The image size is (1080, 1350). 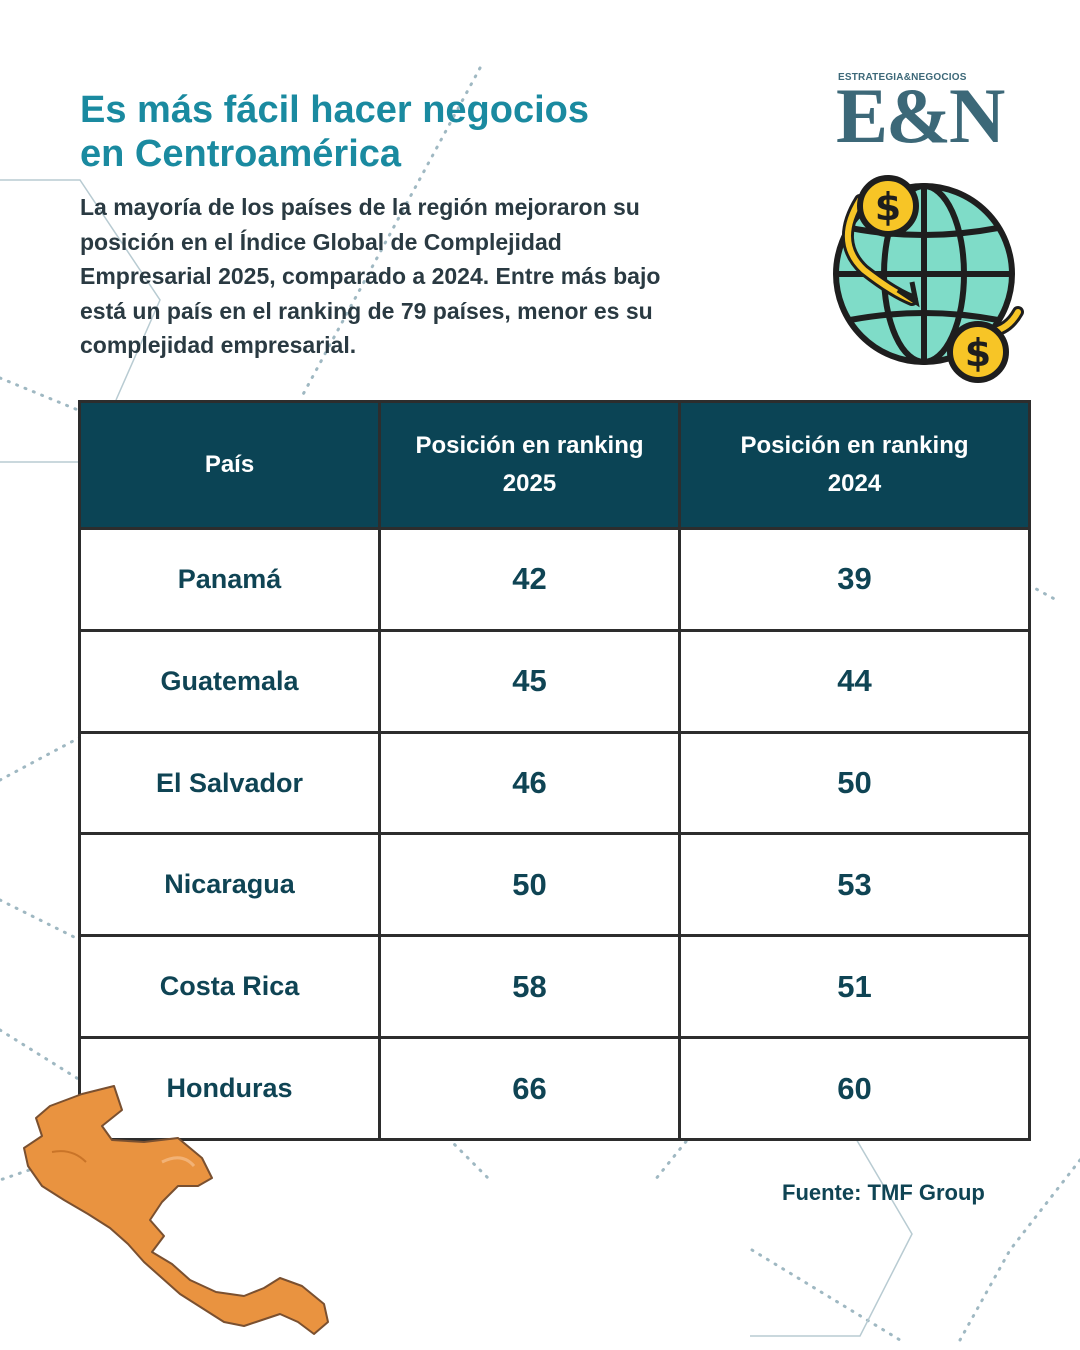 What do you see at coordinates (854, 445) in the screenshot?
I see `header-rank-2024-line1: Posición en ranking` at bounding box center [854, 445].